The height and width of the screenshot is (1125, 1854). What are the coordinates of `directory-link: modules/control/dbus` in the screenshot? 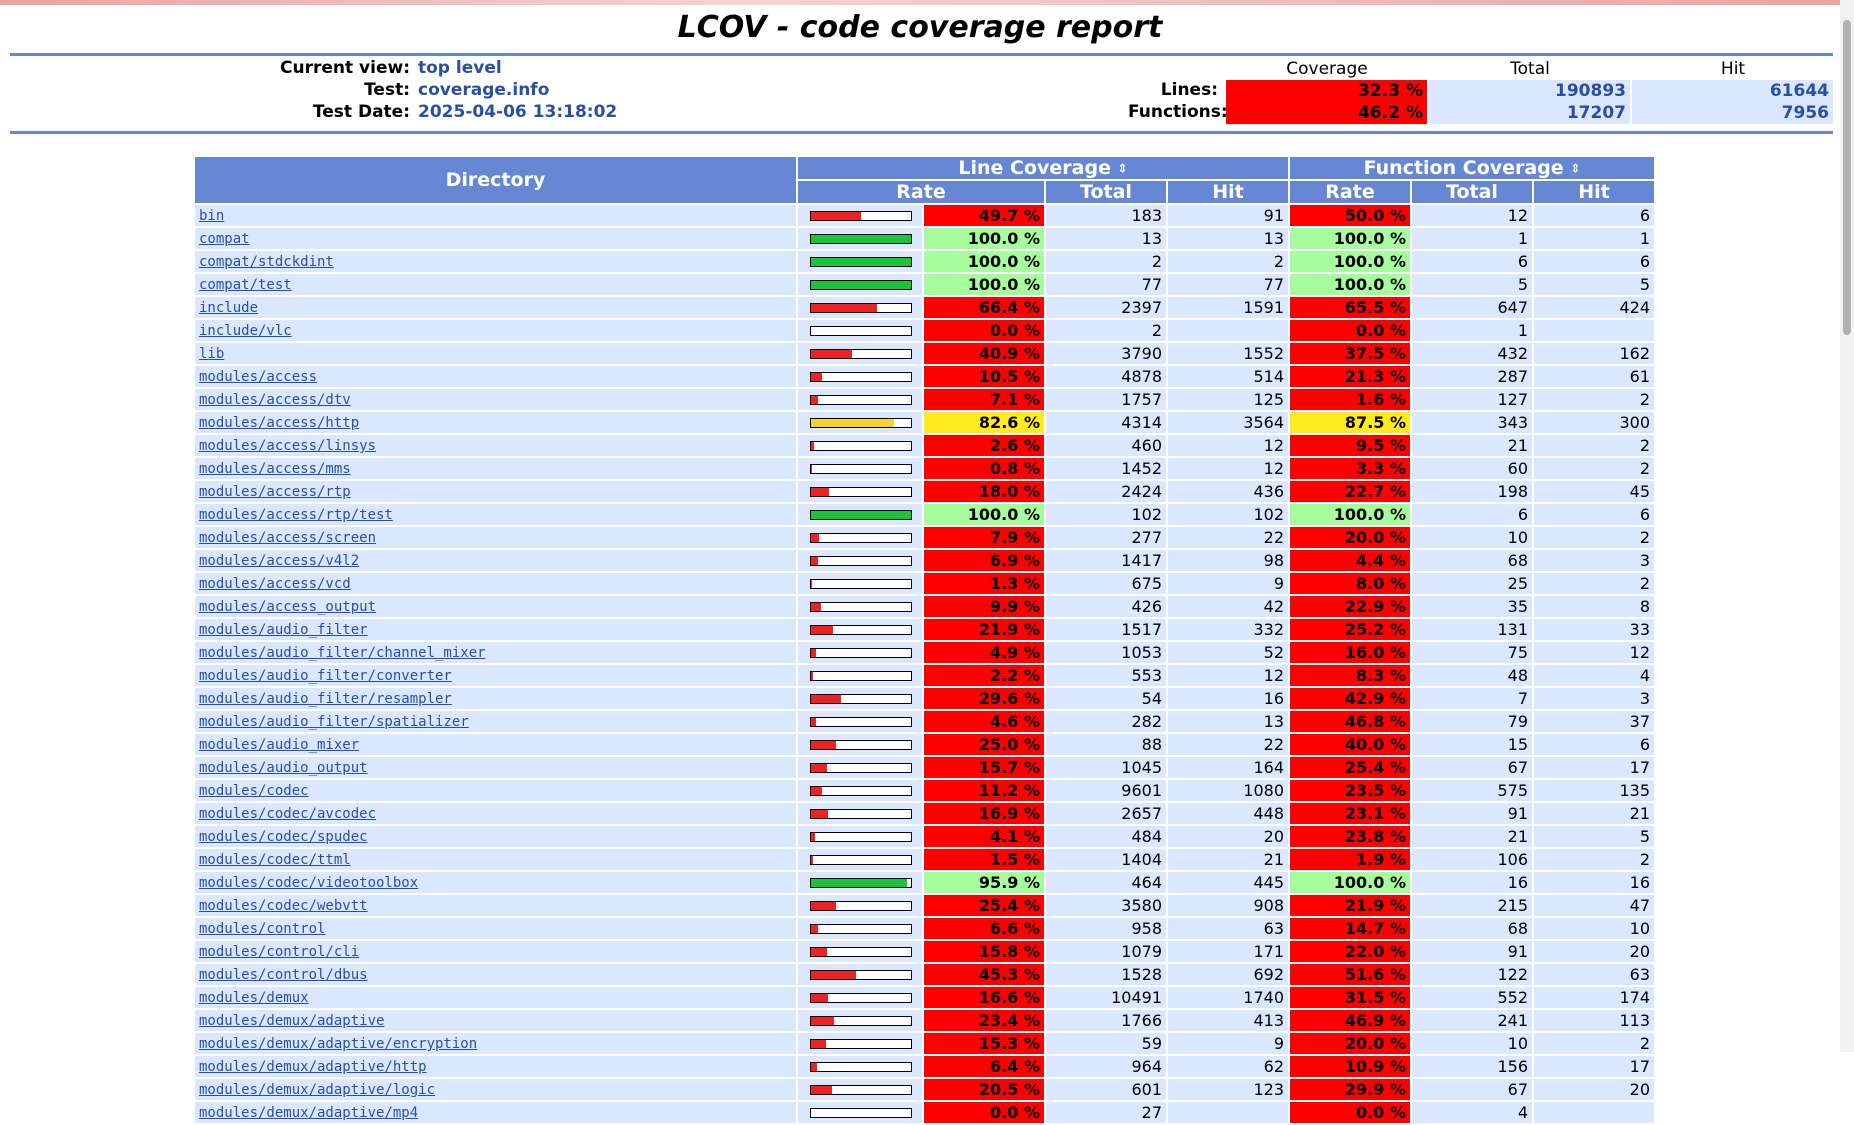 It's located at (283, 975).